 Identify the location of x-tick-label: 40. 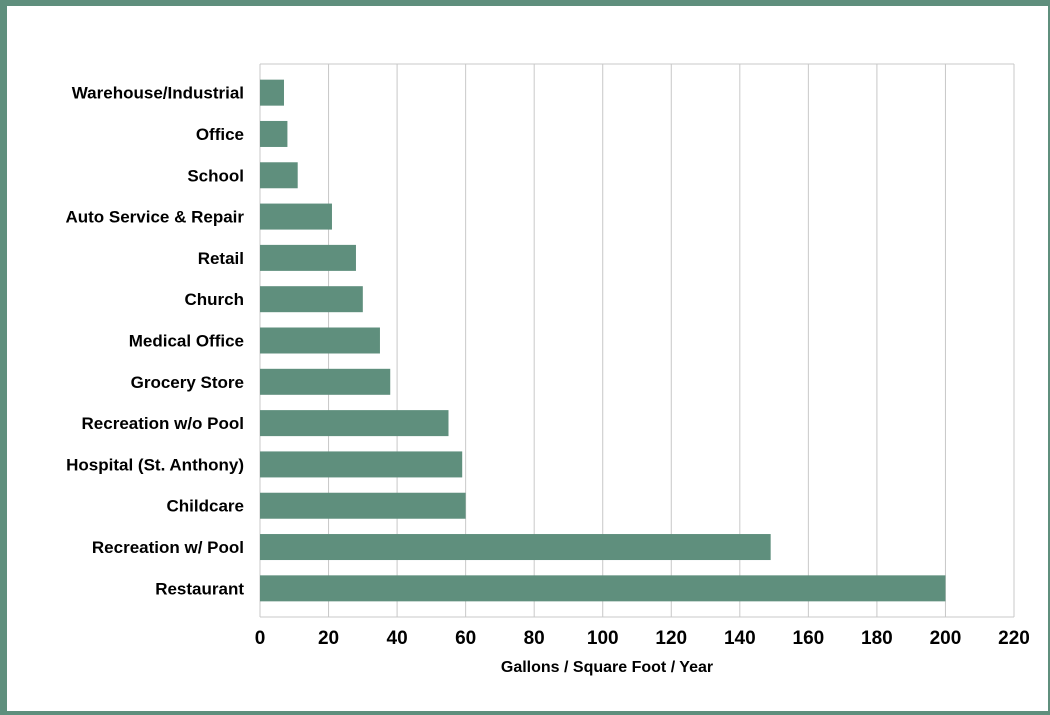
(397, 638).